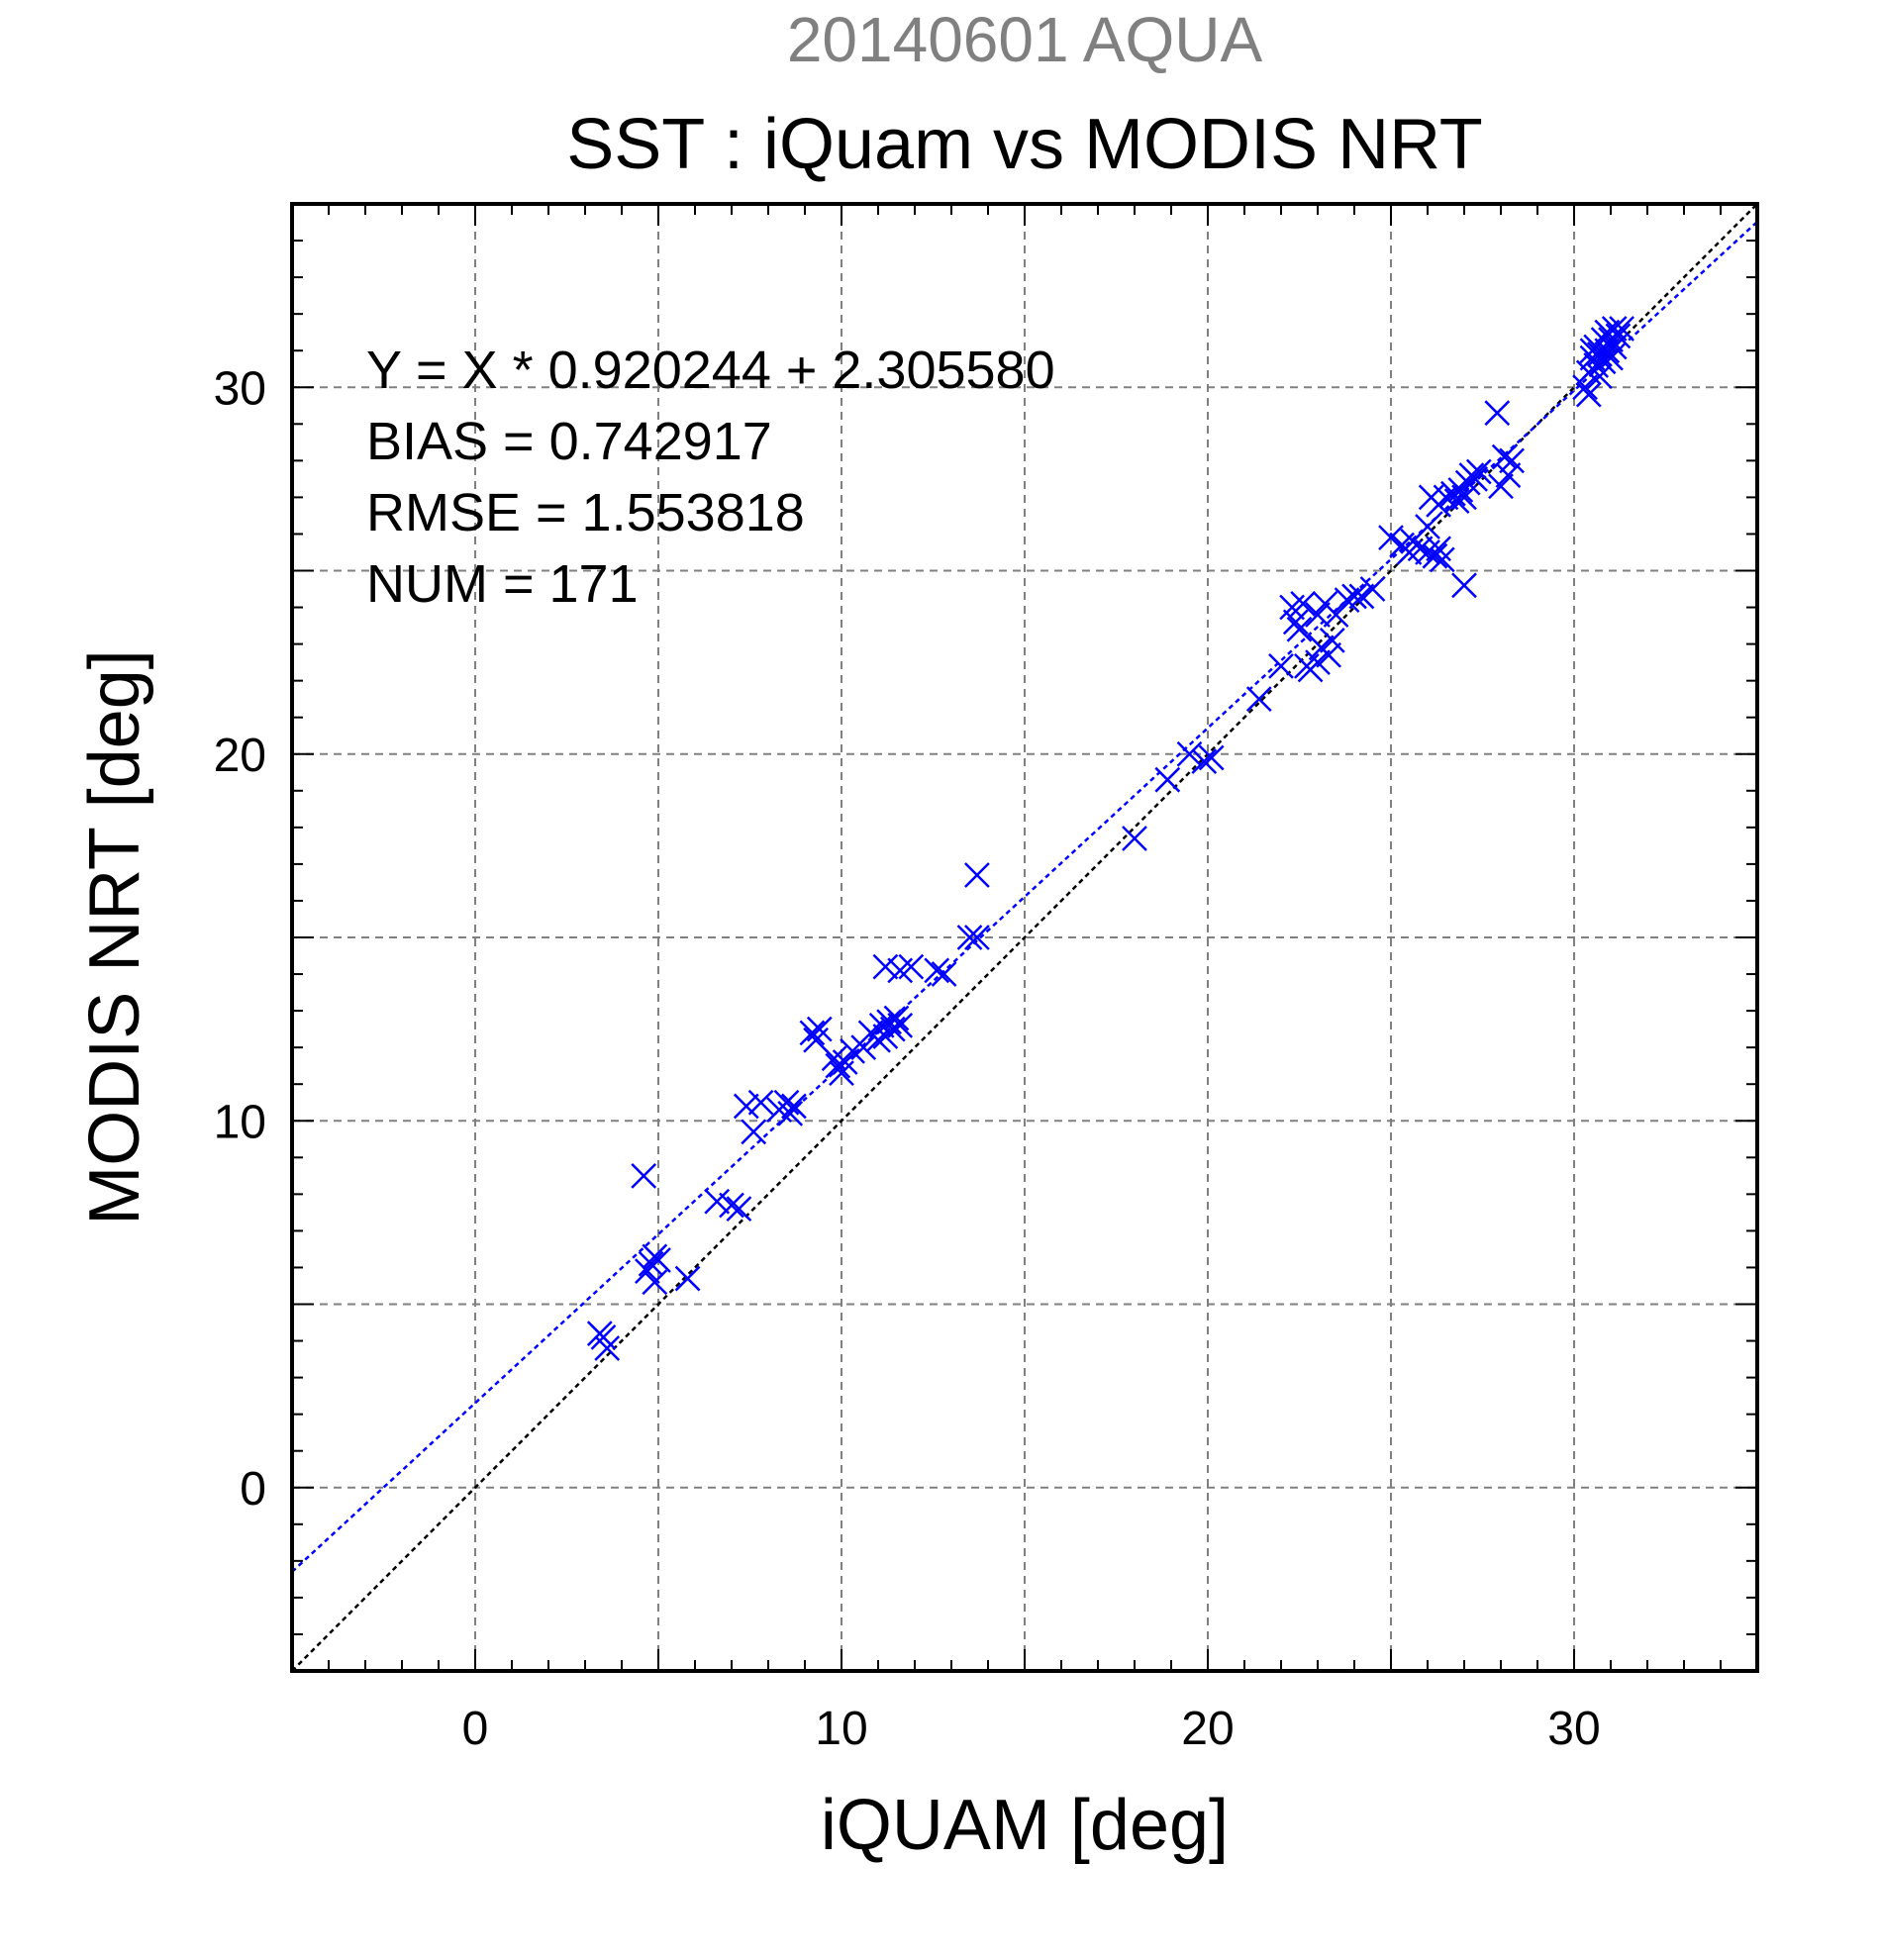 The image size is (1881, 1960). Describe the element at coordinates (1573, 1729) in the screenshot. I see `x-tick-label: 30` at that location.